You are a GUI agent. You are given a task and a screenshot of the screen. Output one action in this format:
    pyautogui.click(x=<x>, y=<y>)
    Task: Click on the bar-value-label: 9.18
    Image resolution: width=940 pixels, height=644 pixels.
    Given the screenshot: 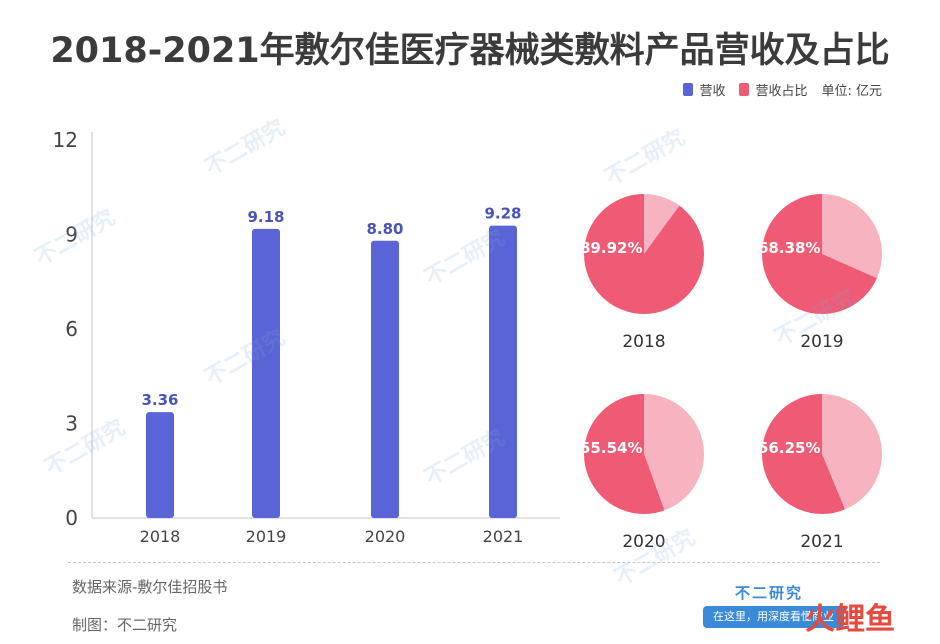 What is the action you would take?
    pyautogui.click(x=265, y=217)
    